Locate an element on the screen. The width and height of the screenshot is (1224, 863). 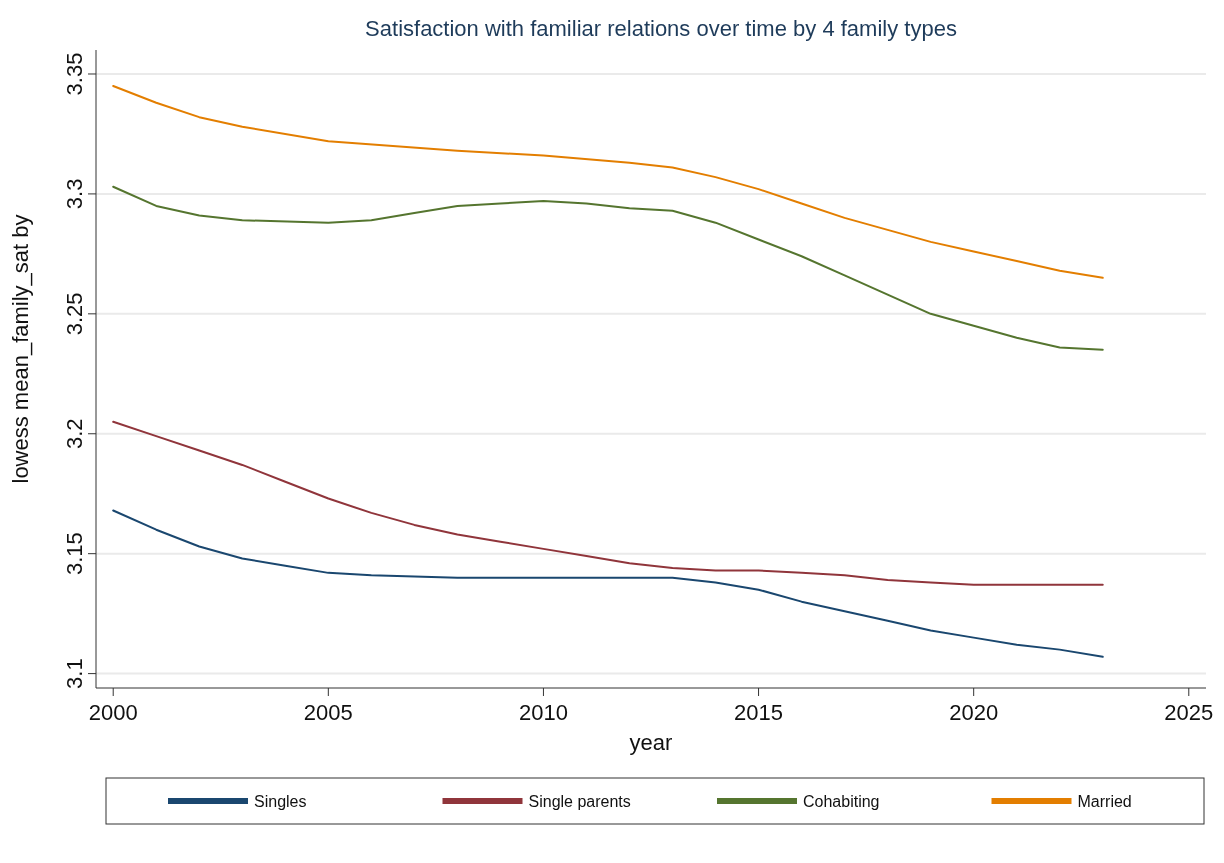
x-tick-label: 2020 is located at coordinates (974, 712).